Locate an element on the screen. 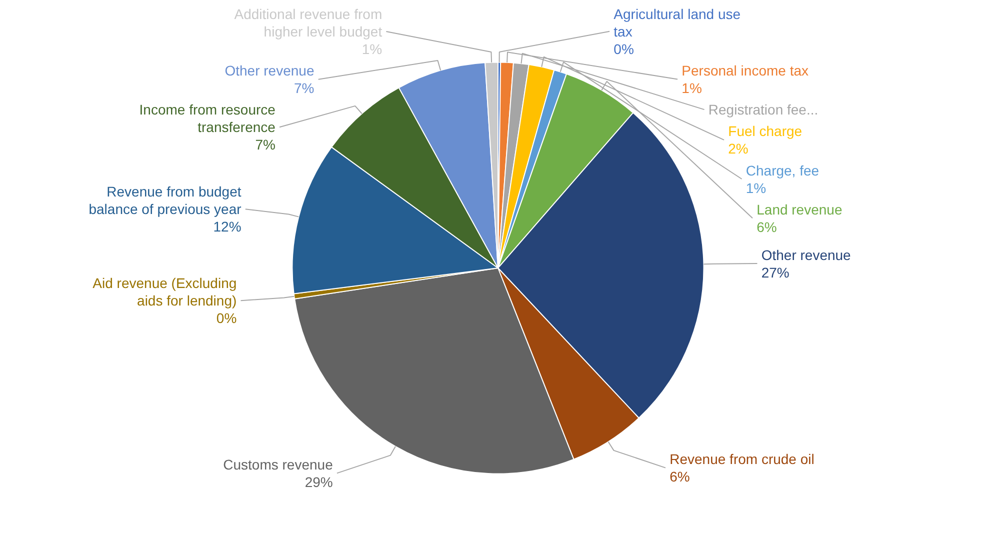 Image resolution: width=995 pixels, height=535 pixels. slice-label: Land revenue is located at coordinates (799, 209).